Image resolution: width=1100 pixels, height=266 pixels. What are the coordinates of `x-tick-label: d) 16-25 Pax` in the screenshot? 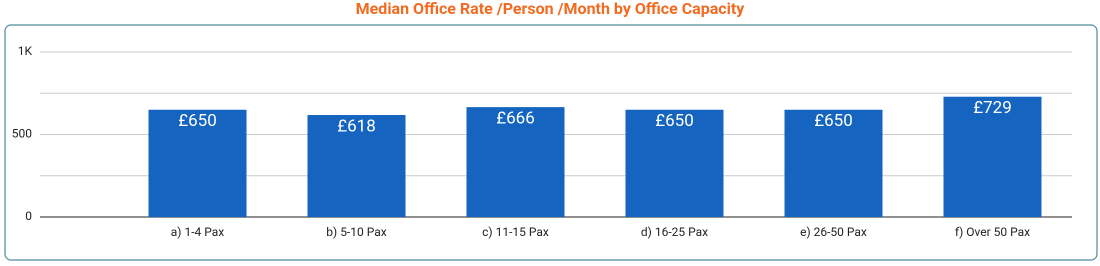 It's located at (674, 232).